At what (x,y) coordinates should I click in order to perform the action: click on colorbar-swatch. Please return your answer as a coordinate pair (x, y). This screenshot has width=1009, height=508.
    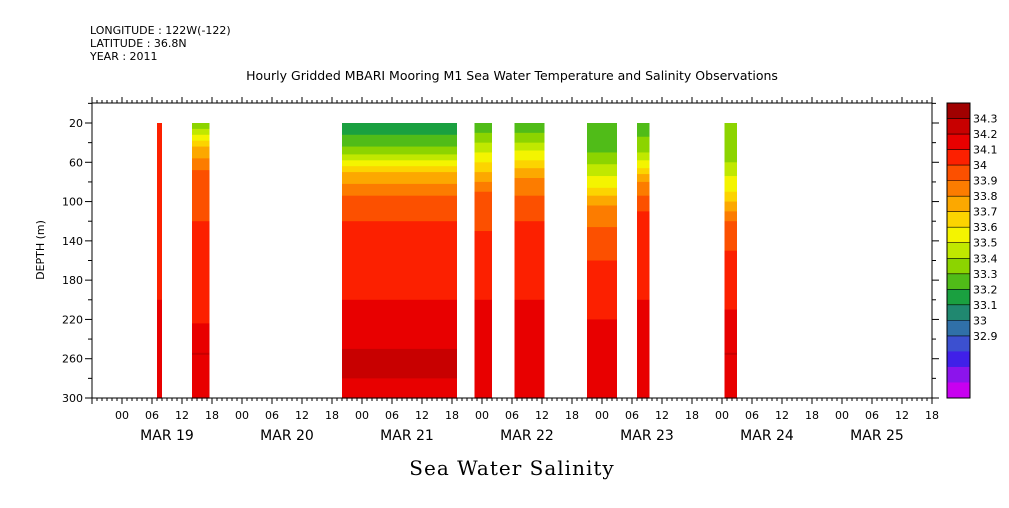
    Looking at the image, I should click on (958, 204).